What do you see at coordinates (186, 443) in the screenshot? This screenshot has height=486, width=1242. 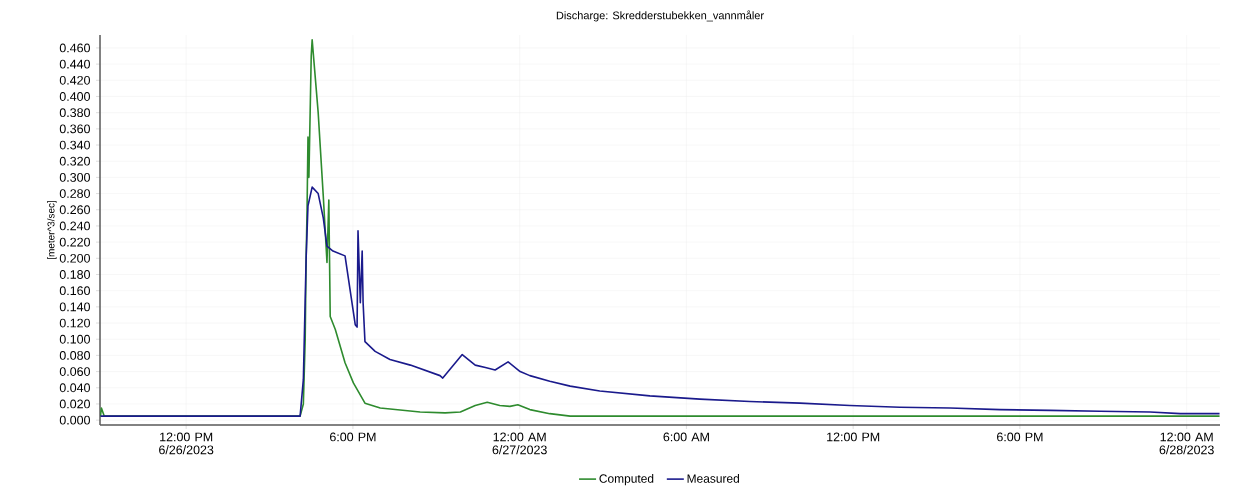 I see `x-tick-label: 12:00 PM 6/26/2023` at bounding box center [186, 443].